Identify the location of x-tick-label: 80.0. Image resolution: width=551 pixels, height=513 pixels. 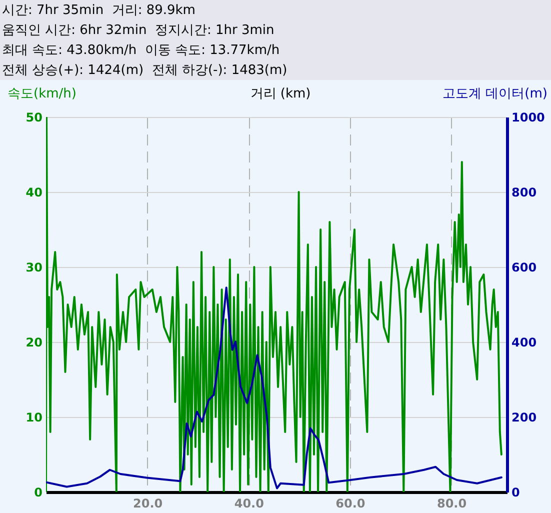
(451, 503).